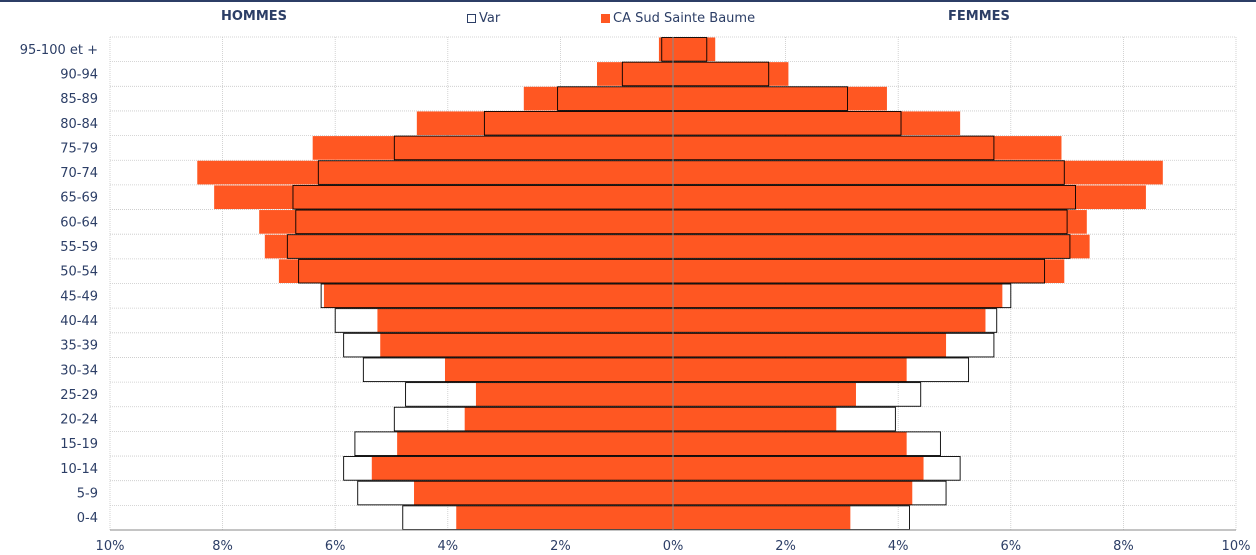  What do you see at coordinates (79, 420) in the screenshot?
I see `y-tick-label: 20-24` at bounding box center [79, 420].